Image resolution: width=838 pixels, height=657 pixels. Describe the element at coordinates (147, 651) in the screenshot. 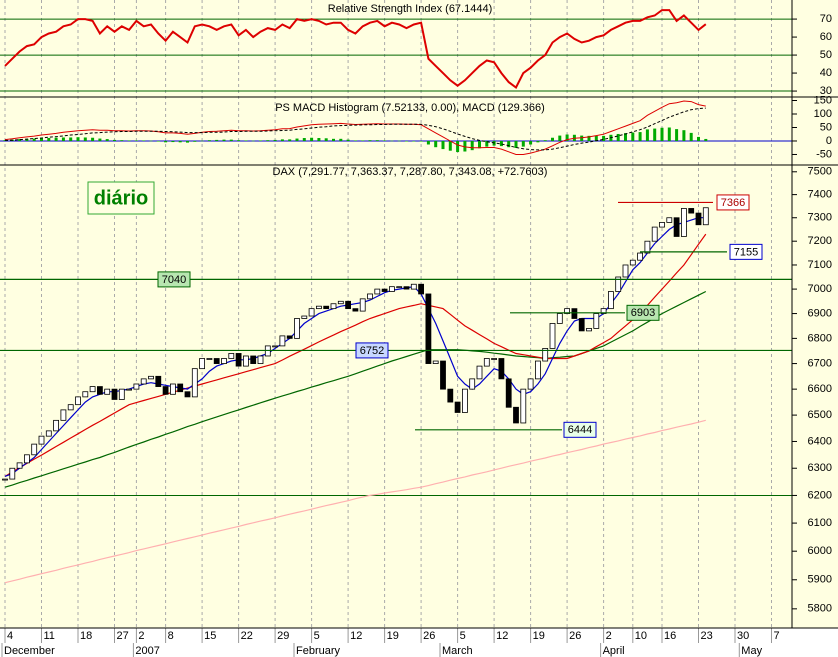

I see `month-label: 2007` at that location.